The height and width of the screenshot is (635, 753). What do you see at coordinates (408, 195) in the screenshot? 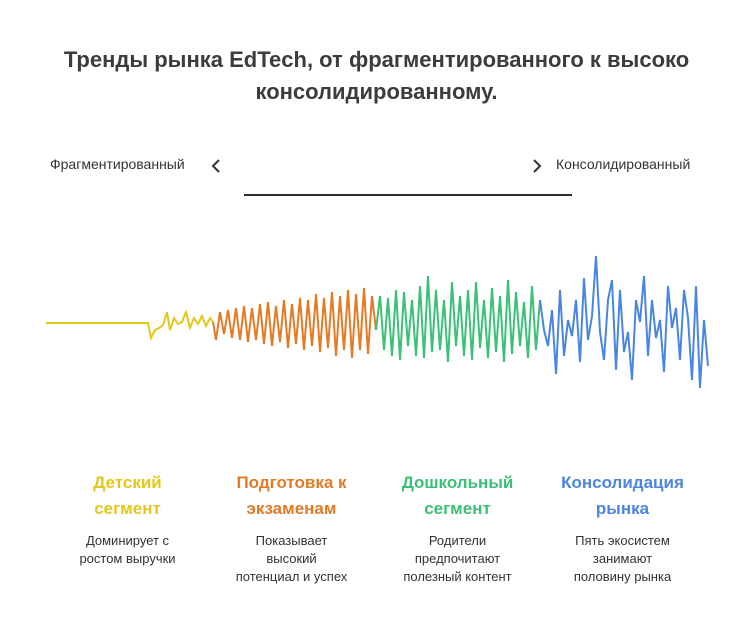
I see `scale-line` at bounding box center [408, 195].